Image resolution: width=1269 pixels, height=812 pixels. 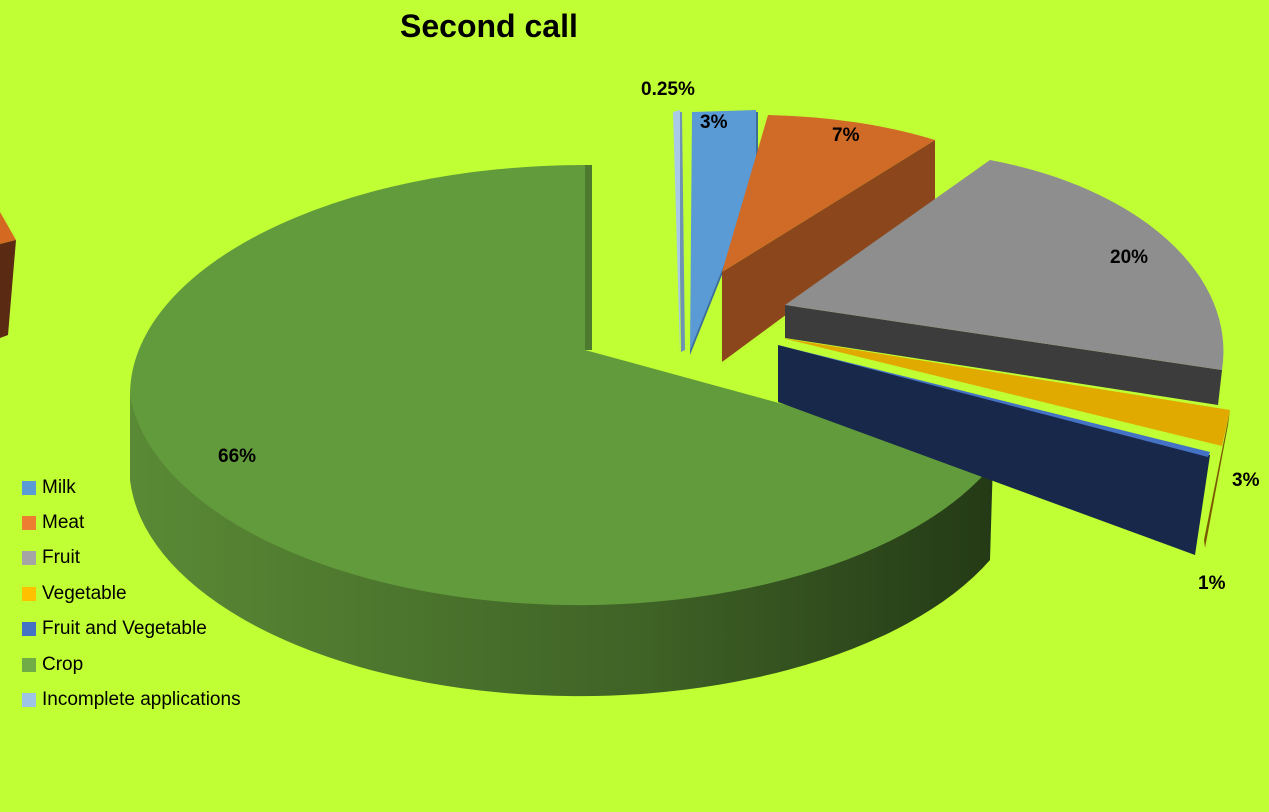 I want to click on data-label-meat: 7%, so click(x=846, y=135).